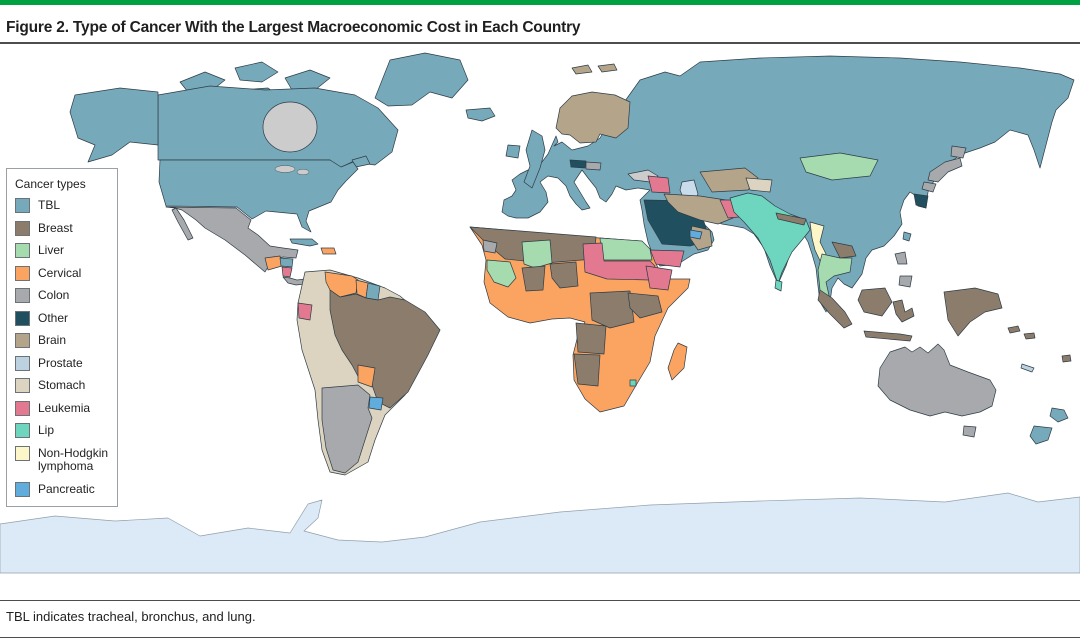 The height and width of the screenshot is (644, 1080). I want to click on legend-item: Prostate, so click(62, 363).